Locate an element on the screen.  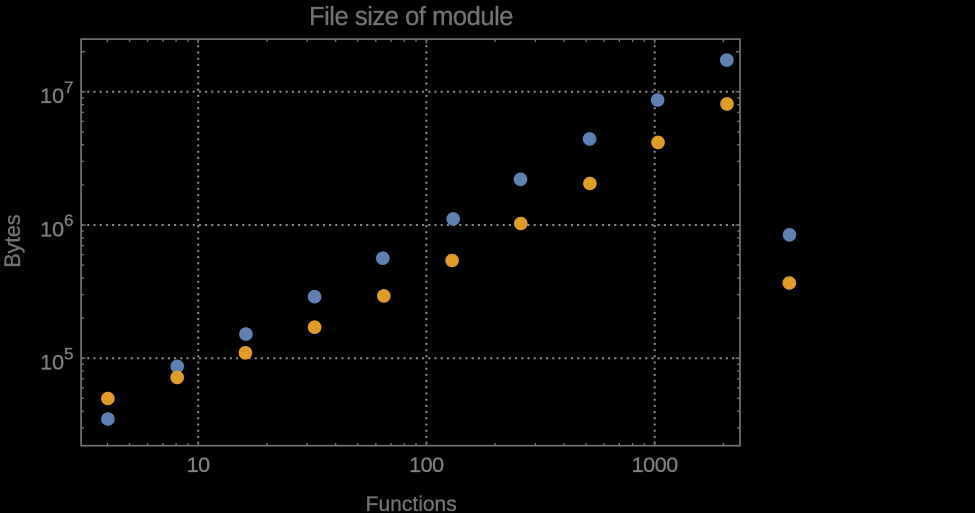
svg-text: Functions is located at coordinates (411, 503).